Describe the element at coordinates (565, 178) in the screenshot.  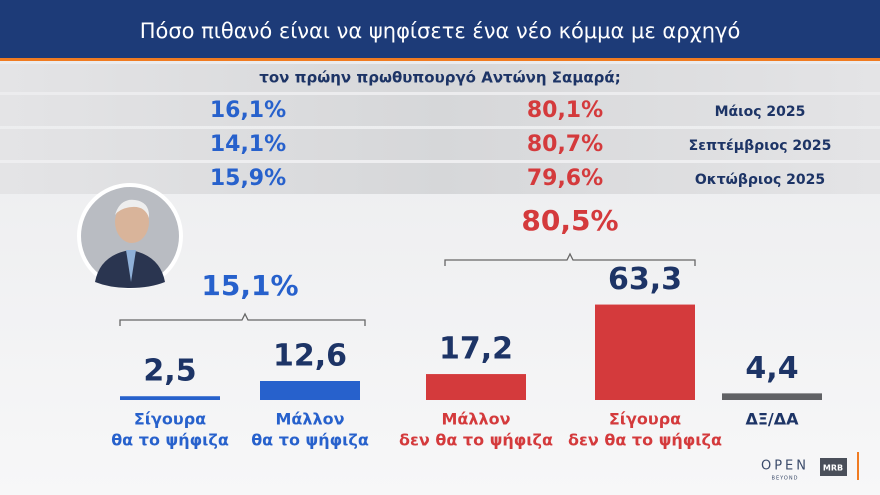
I see `history-cell: 79,6%` at that location.